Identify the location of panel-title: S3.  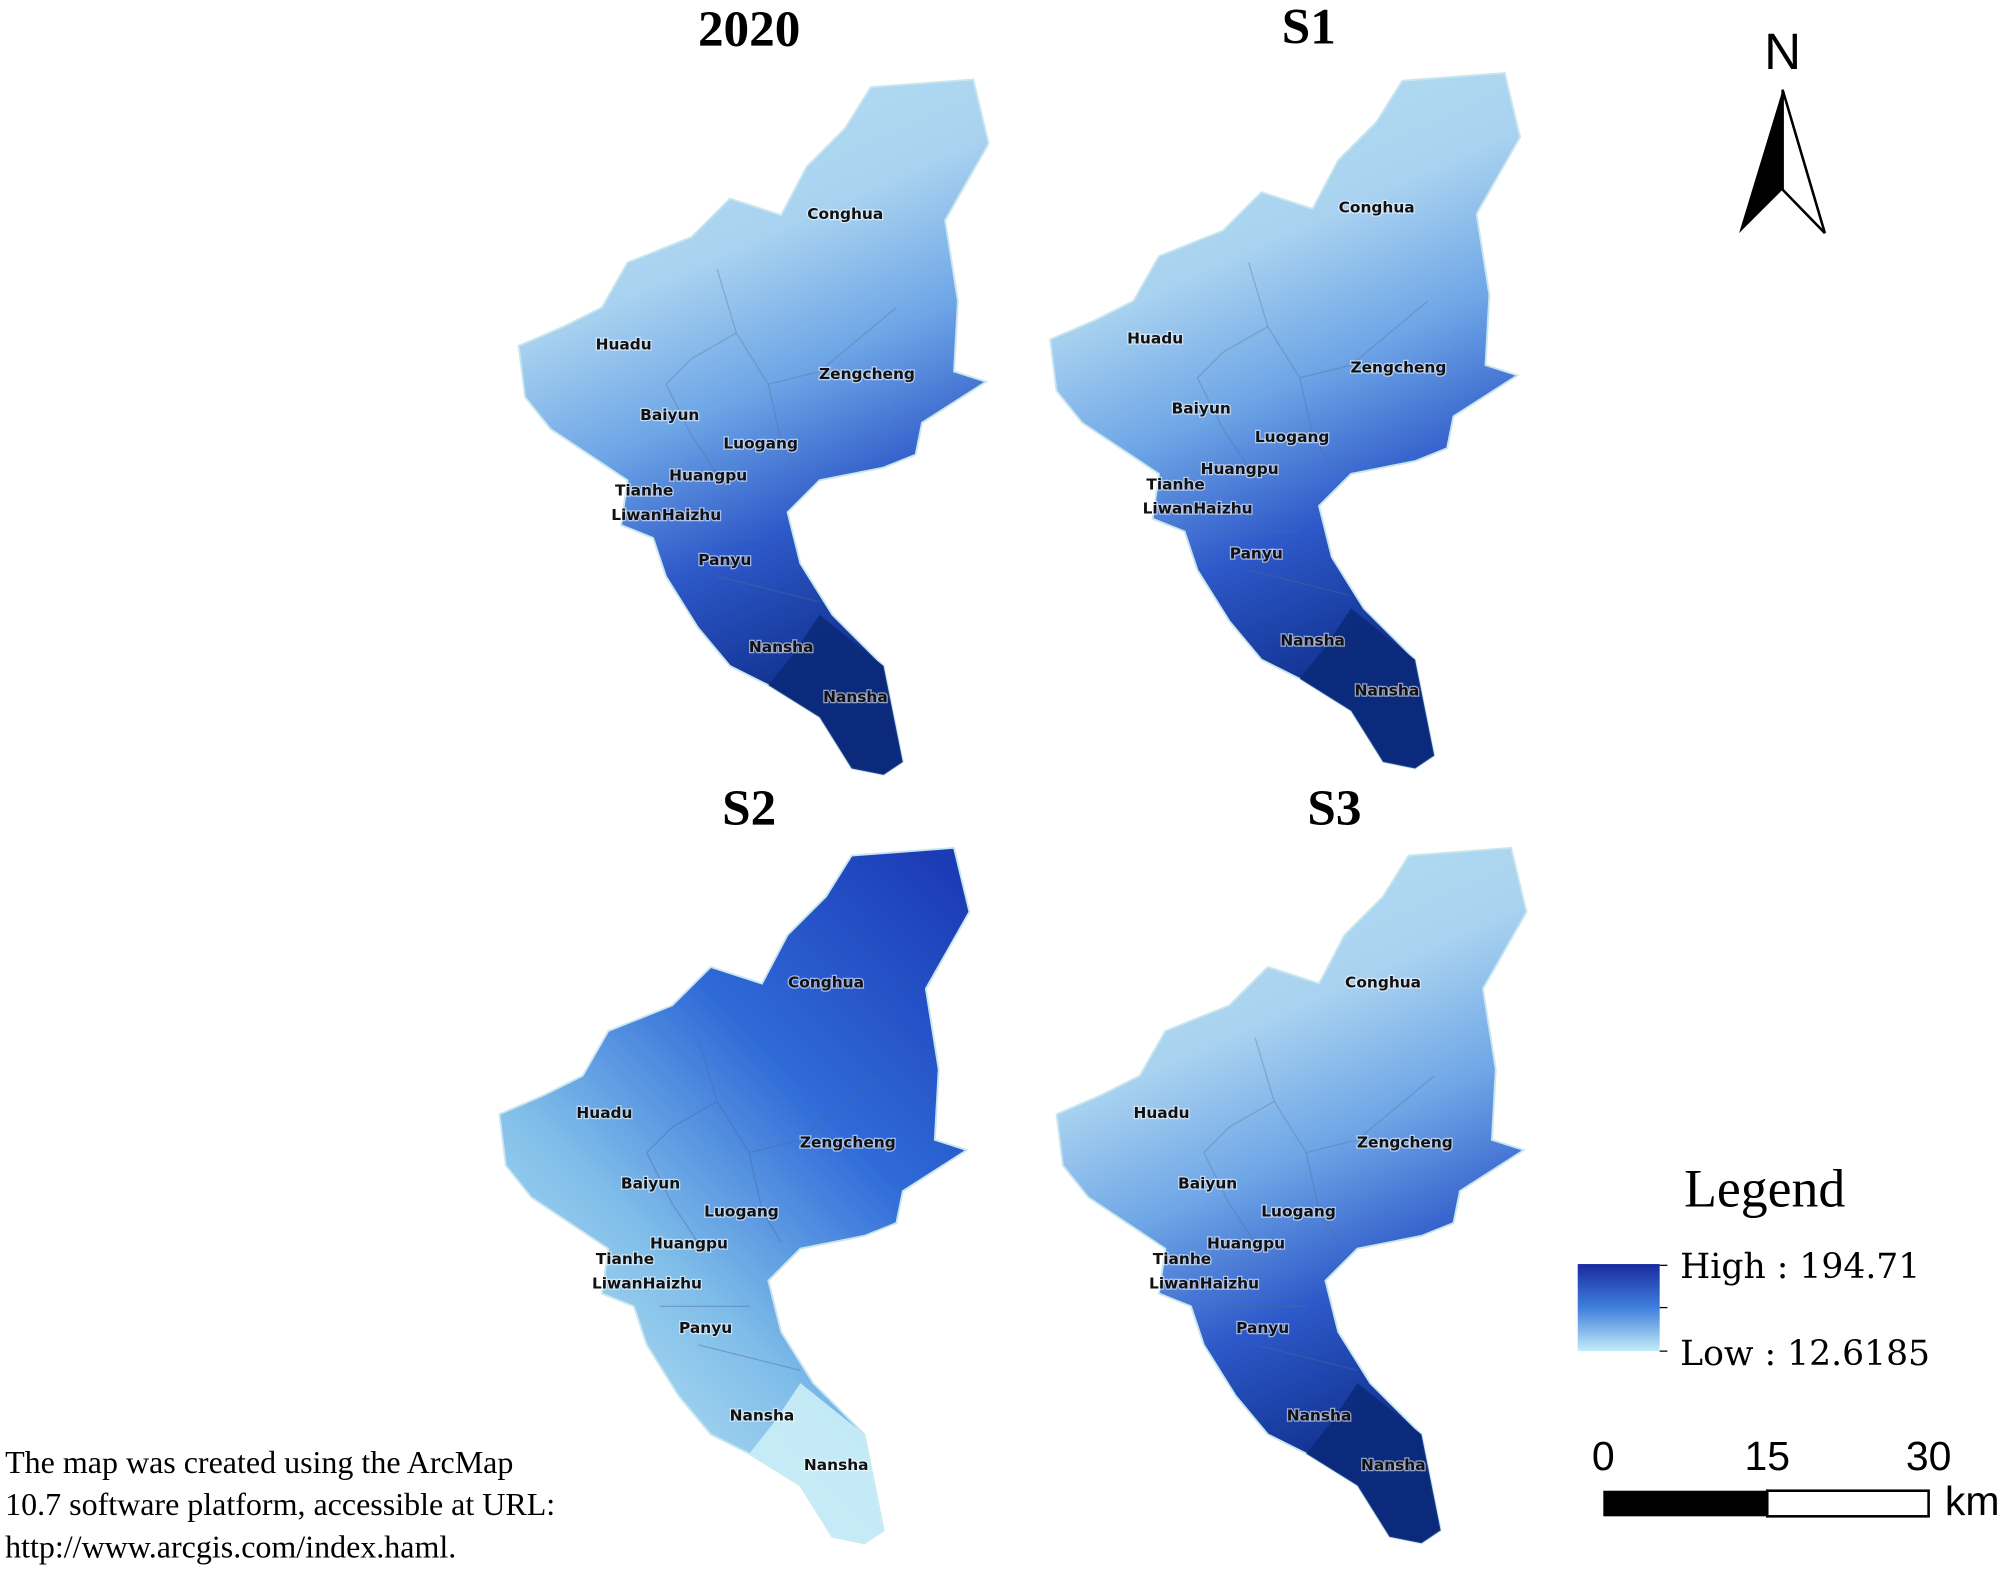
(1334, 808).